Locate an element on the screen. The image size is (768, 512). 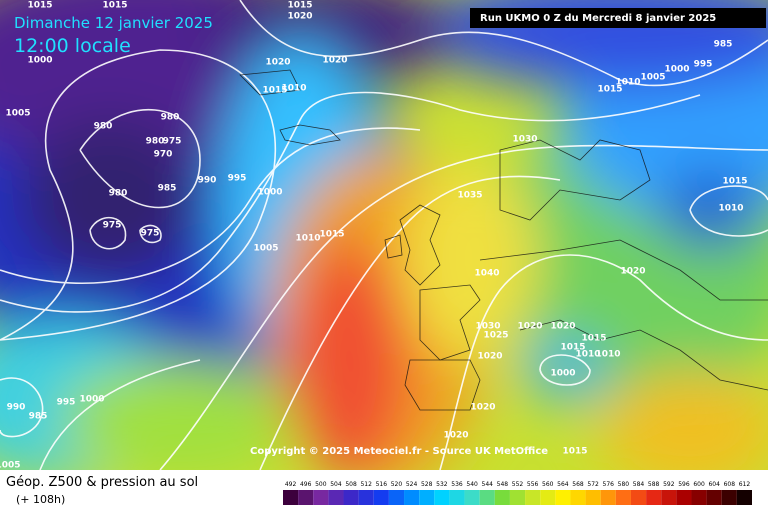
legend-tick-label: 572 is located at coordinates (593, 484).